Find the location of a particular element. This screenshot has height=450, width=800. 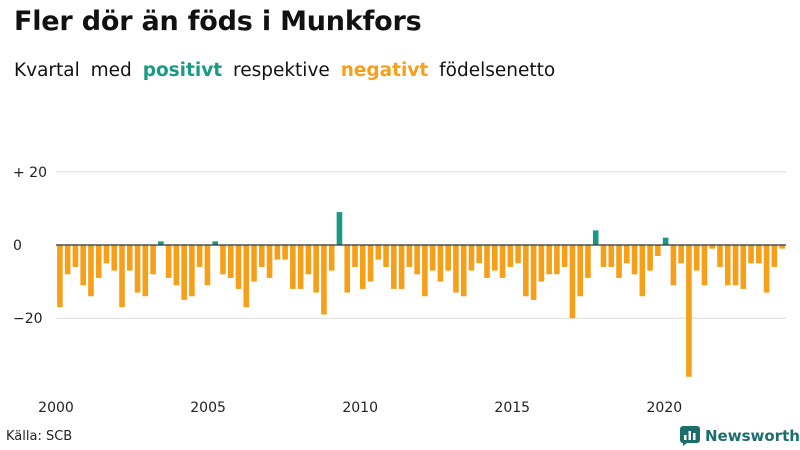

y-tick-label-2: −20 is located at coordinates (28, 319).